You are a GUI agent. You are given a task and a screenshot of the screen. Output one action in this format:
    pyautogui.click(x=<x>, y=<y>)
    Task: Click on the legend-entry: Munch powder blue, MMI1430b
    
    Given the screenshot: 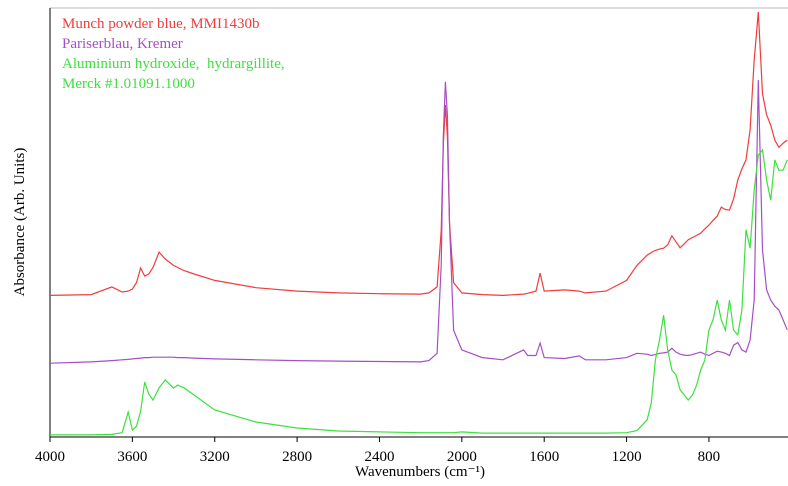 What is the action you would take?
    pyautogui.click(x=161, y=24)
    